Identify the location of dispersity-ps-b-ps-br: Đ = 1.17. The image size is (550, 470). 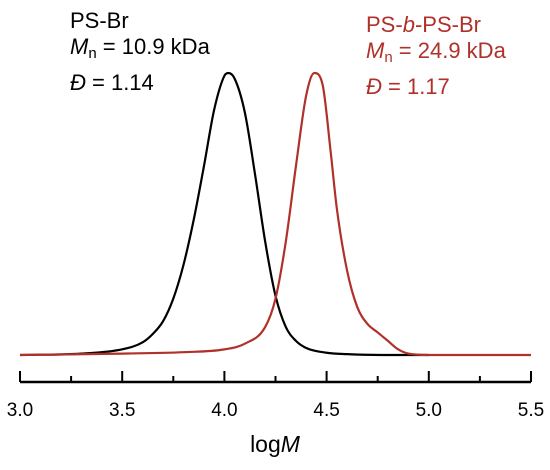
(436, 87).